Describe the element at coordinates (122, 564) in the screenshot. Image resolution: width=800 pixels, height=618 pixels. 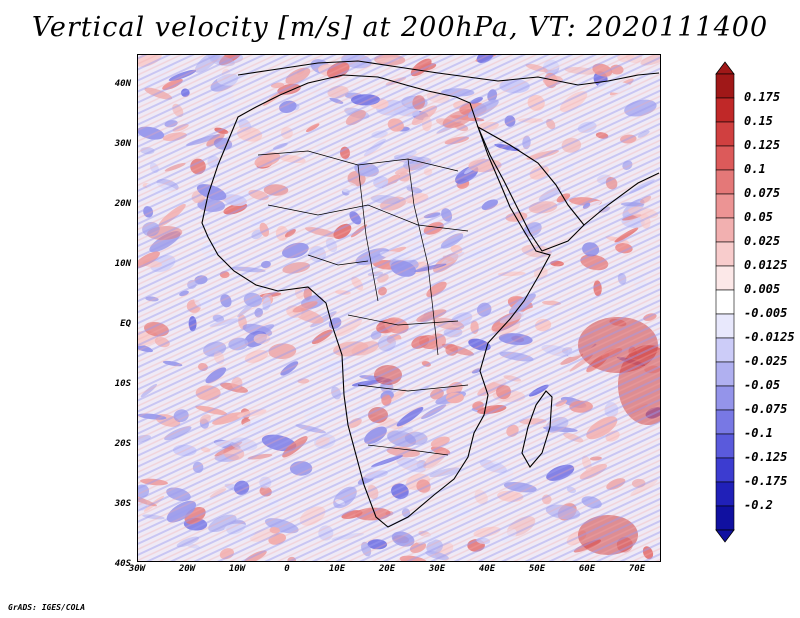
I see `lat-tick-label: 40S` at that location.